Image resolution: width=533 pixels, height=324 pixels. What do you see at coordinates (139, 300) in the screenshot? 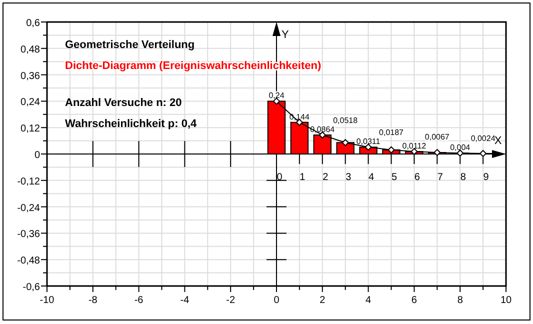
I see `x-tick-label: -6` at bounding box center [139, 300].